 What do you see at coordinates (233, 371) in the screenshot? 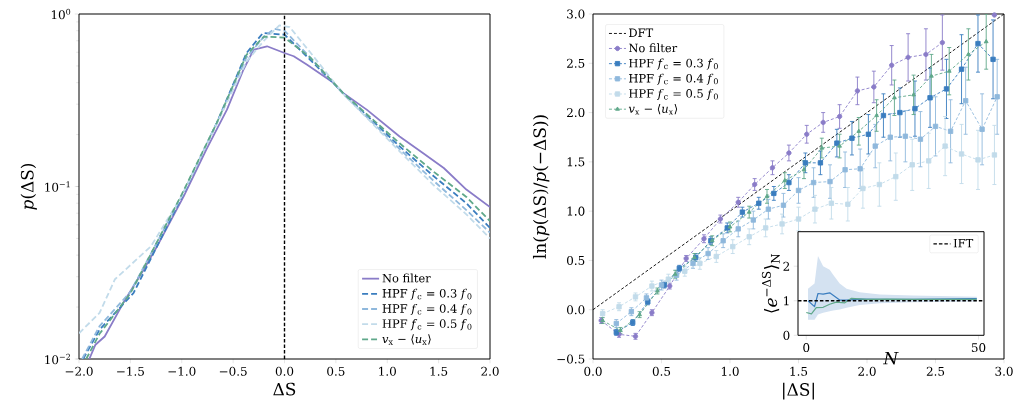
I see `x-tick-label: −0.5` at bounding box center [233, 371].